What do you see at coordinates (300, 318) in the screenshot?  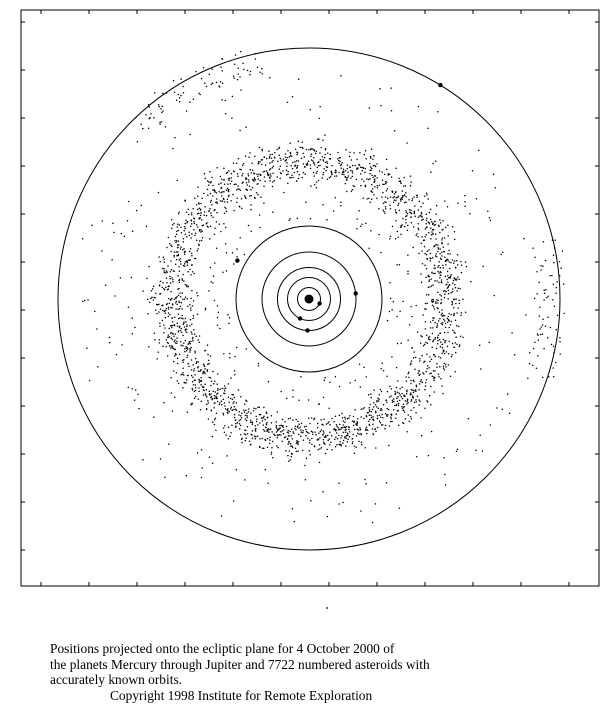 I see `planet-venus` at bounding box center [300, 318].